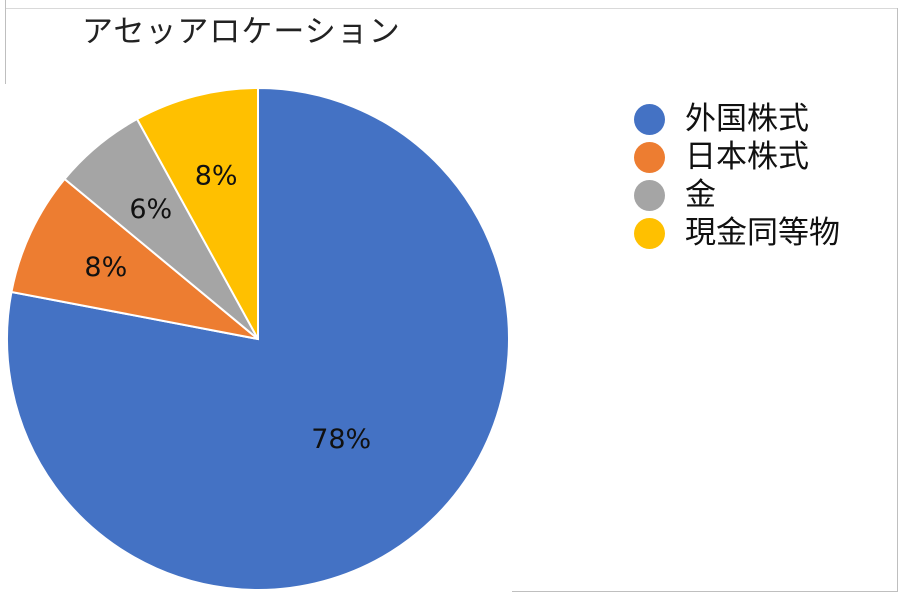 This screenshot has height=597, width=905. What do you see at coordinates (5, 42) in the screenshot?
I see `chart-frame-left` at bounding box center [5, 42].